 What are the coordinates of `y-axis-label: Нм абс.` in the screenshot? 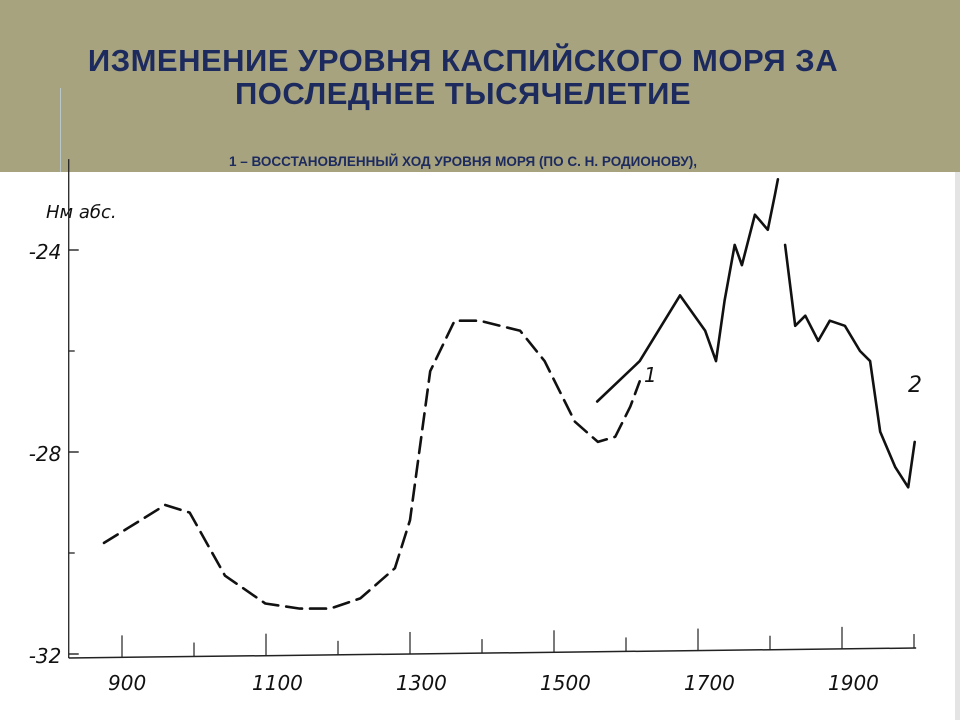 It's located at (81, 212).